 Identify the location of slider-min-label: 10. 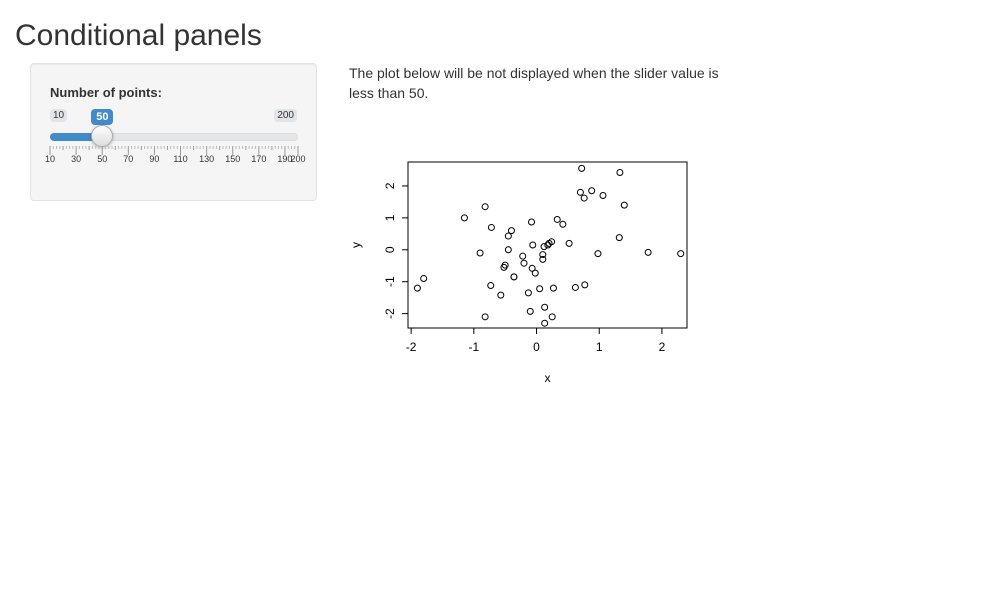
(59, 115).